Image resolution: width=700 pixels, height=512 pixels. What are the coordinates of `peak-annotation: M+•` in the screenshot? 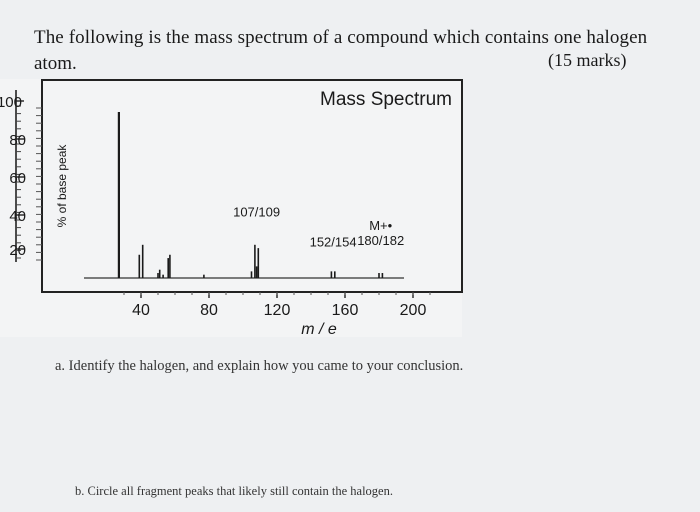 It's located at (380, 225).